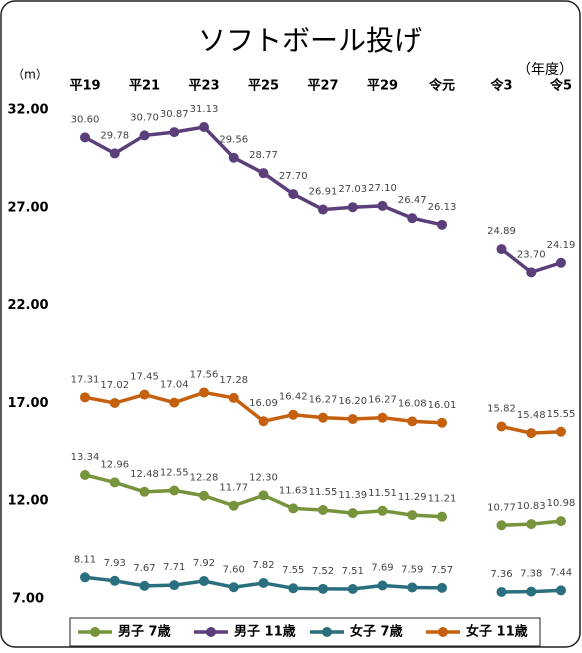  What do you see at coordinates (203, 86) in the screenshot?
I see `x-tick-label: 平23` at bounding box center [203, 86].